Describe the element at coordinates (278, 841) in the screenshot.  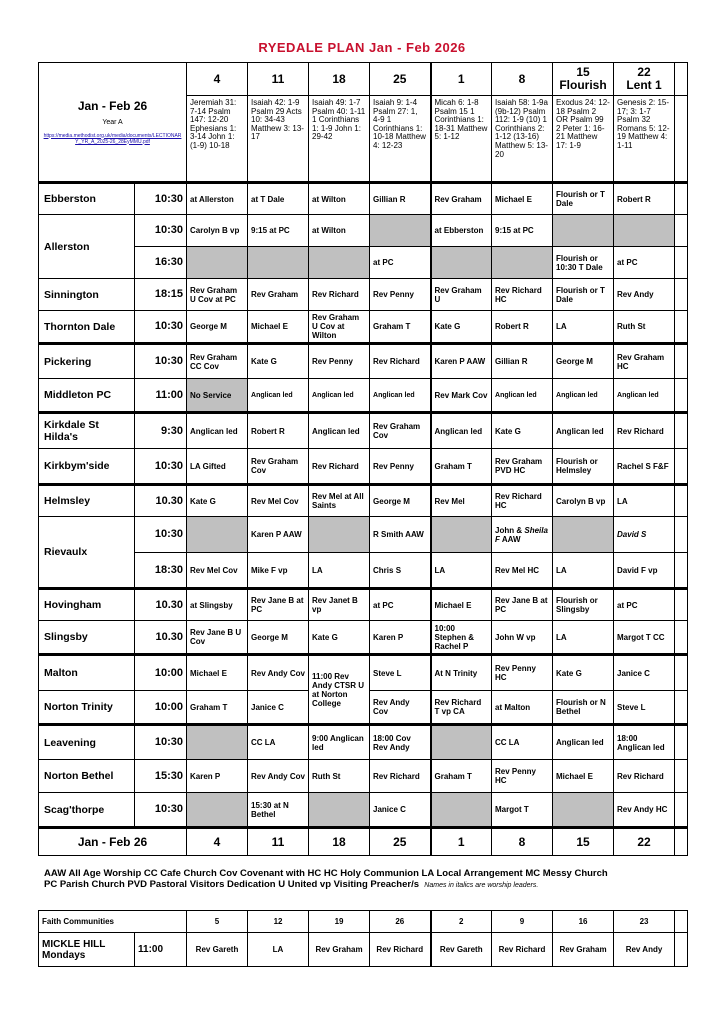
I see `footer-date: 11` at that location.